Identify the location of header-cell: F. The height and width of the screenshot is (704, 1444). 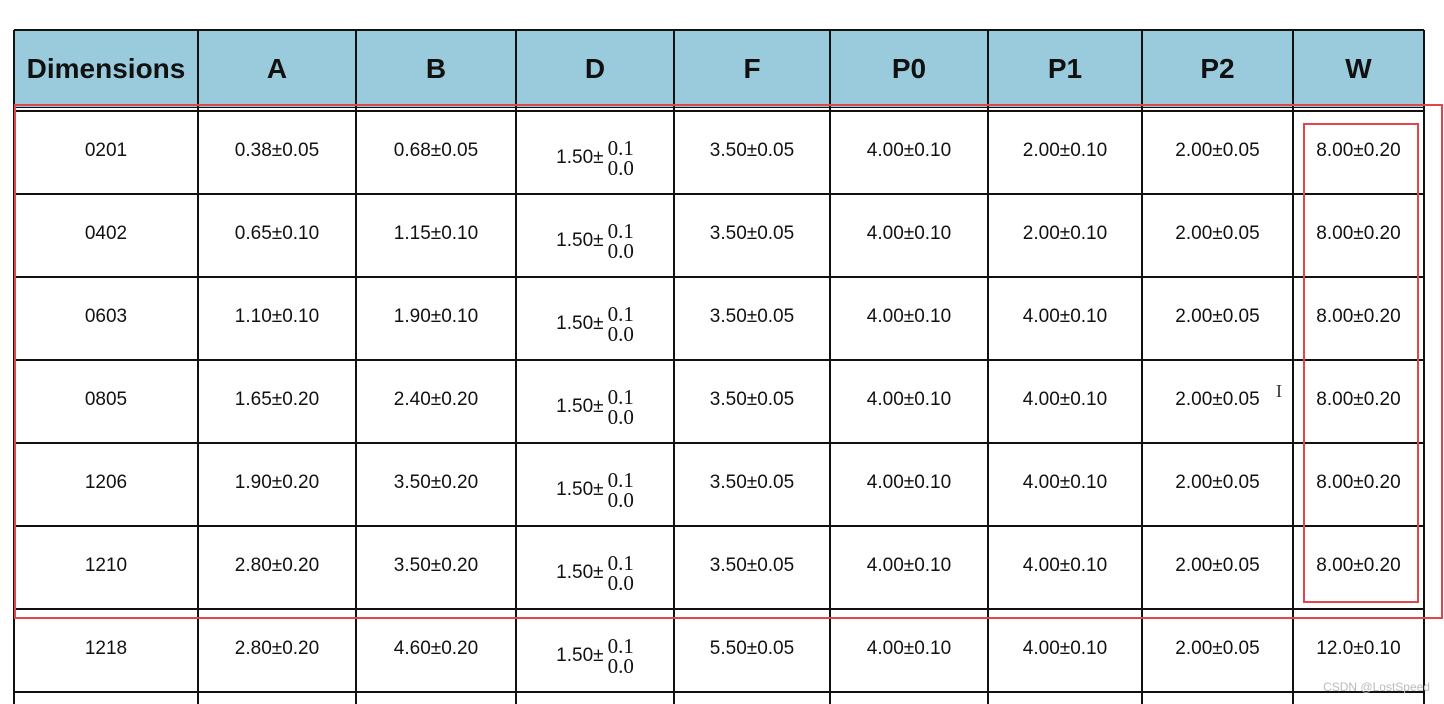
(752, 69).